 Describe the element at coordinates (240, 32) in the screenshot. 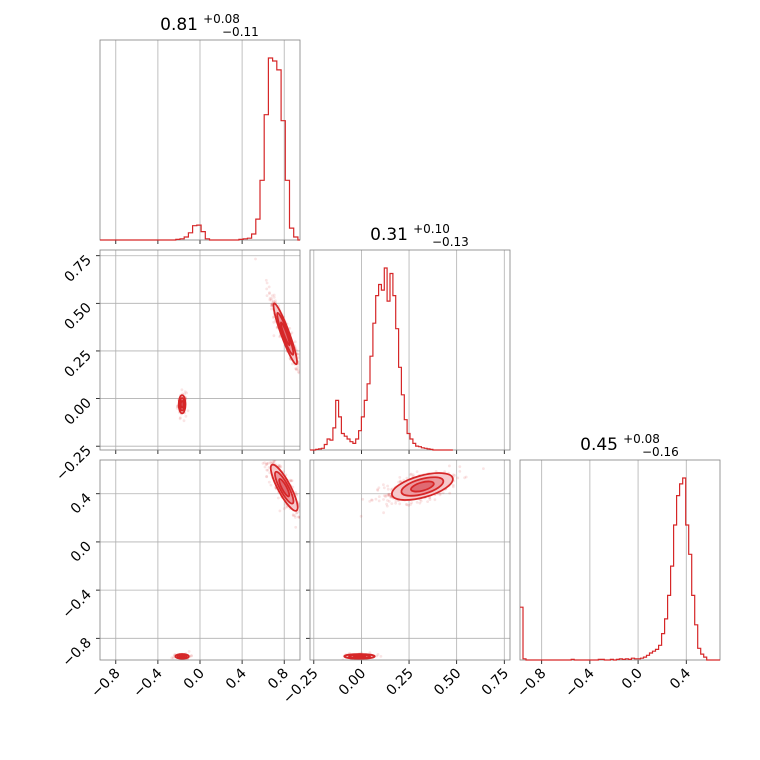

I see `minus-label-0: −0.11` at that location.